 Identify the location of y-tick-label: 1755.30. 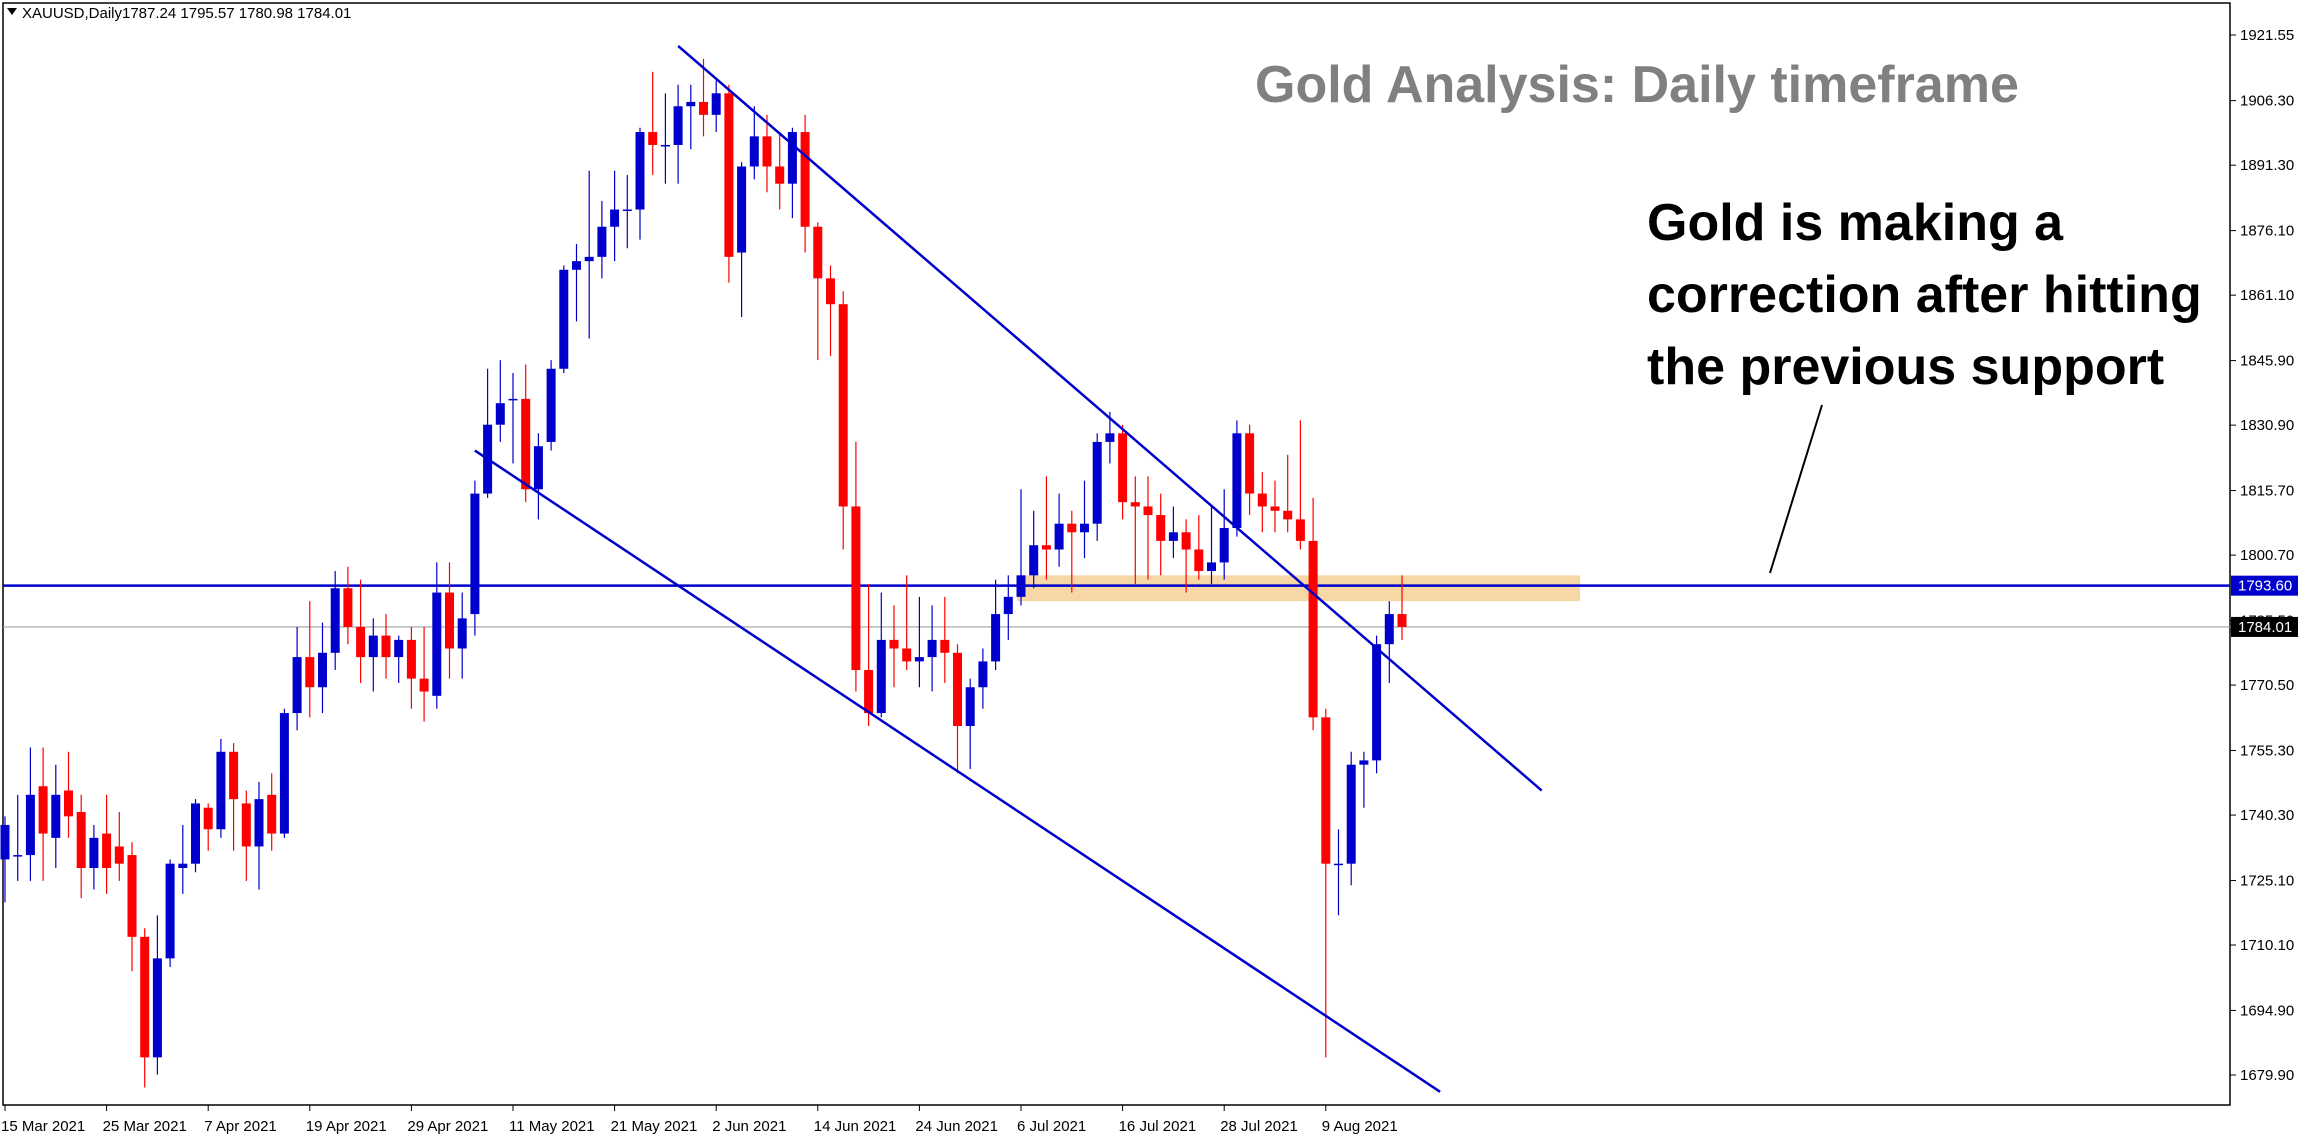
(2267, 750).